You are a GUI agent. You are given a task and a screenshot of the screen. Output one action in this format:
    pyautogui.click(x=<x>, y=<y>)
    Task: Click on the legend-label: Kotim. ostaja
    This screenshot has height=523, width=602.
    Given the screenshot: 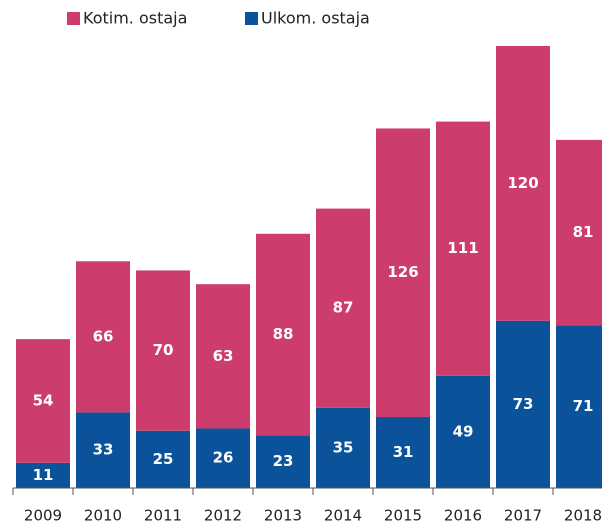 What is the action you would take?
    pyautogui.click(x=135, y=18)
    